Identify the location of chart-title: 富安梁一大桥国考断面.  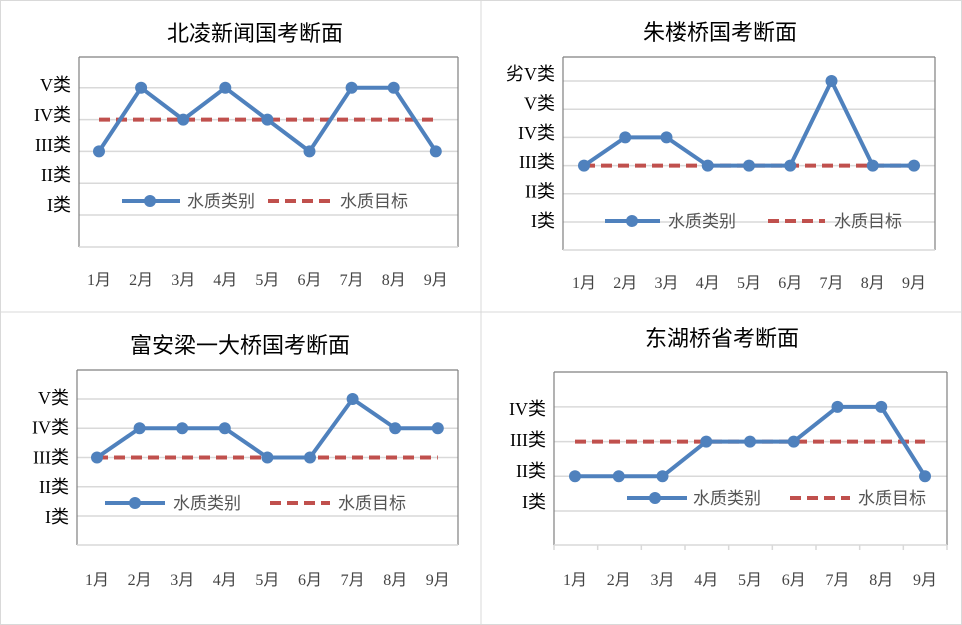
(240, 345).